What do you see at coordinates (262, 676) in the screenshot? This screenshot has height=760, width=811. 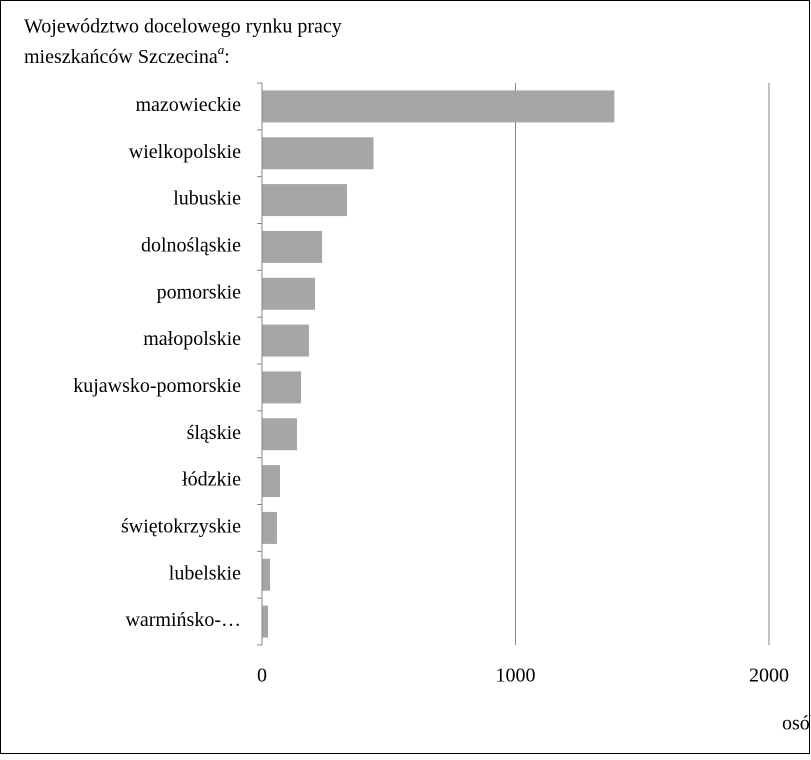 I see `x-tick-label: 0` at bounding box center [262, 676].